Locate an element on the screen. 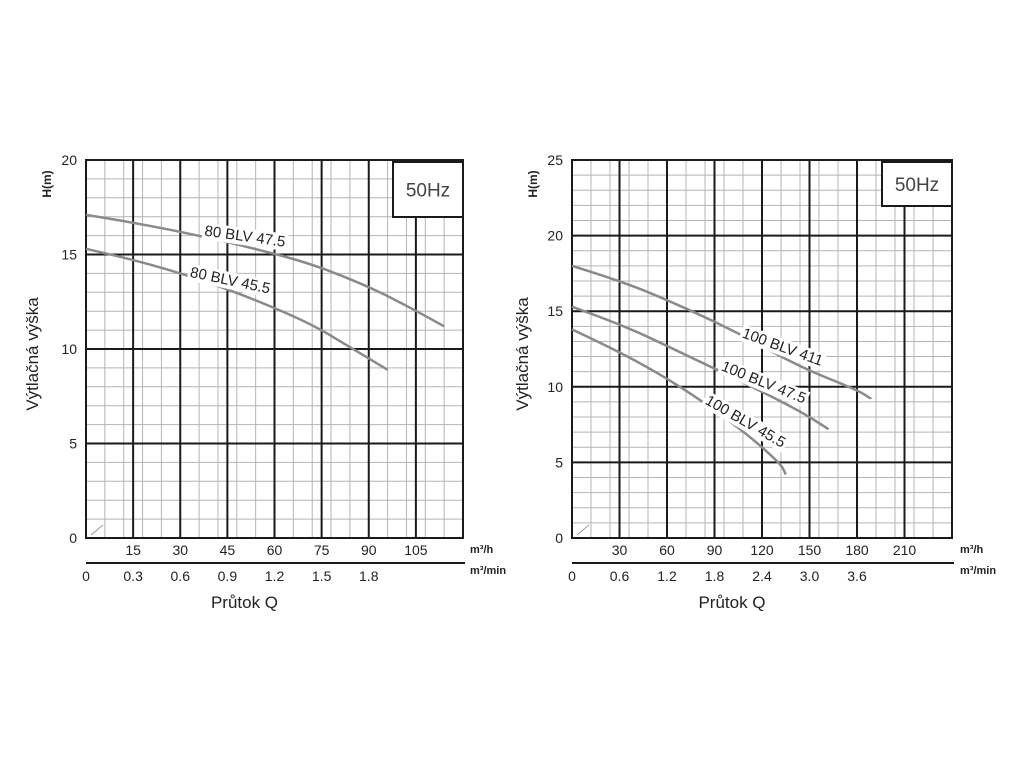 The height and width of the screenshot is (768, 1024). x-tick-label-m3min: 2.4 is located at coordinates (762, 576).